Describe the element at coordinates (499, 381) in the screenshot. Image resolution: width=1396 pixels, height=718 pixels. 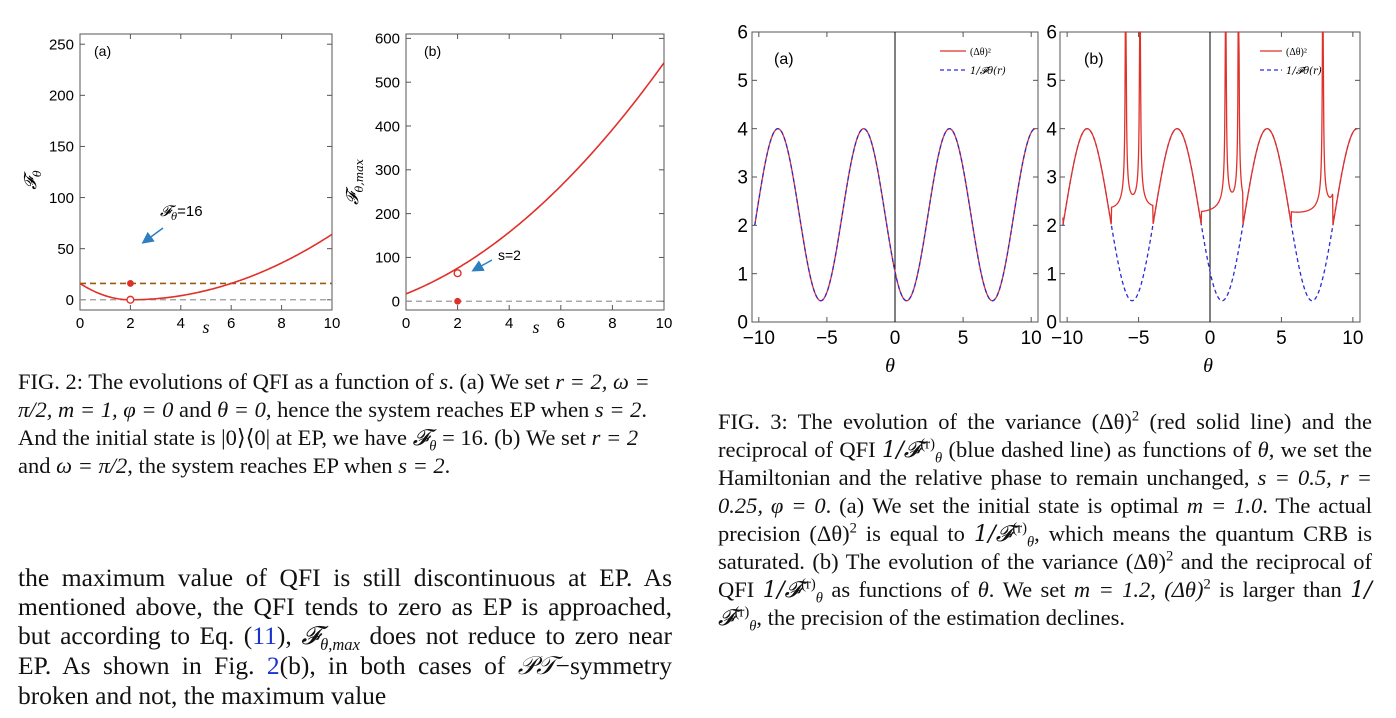
I see `fig2-caption-text: . (a) We set` at that location.